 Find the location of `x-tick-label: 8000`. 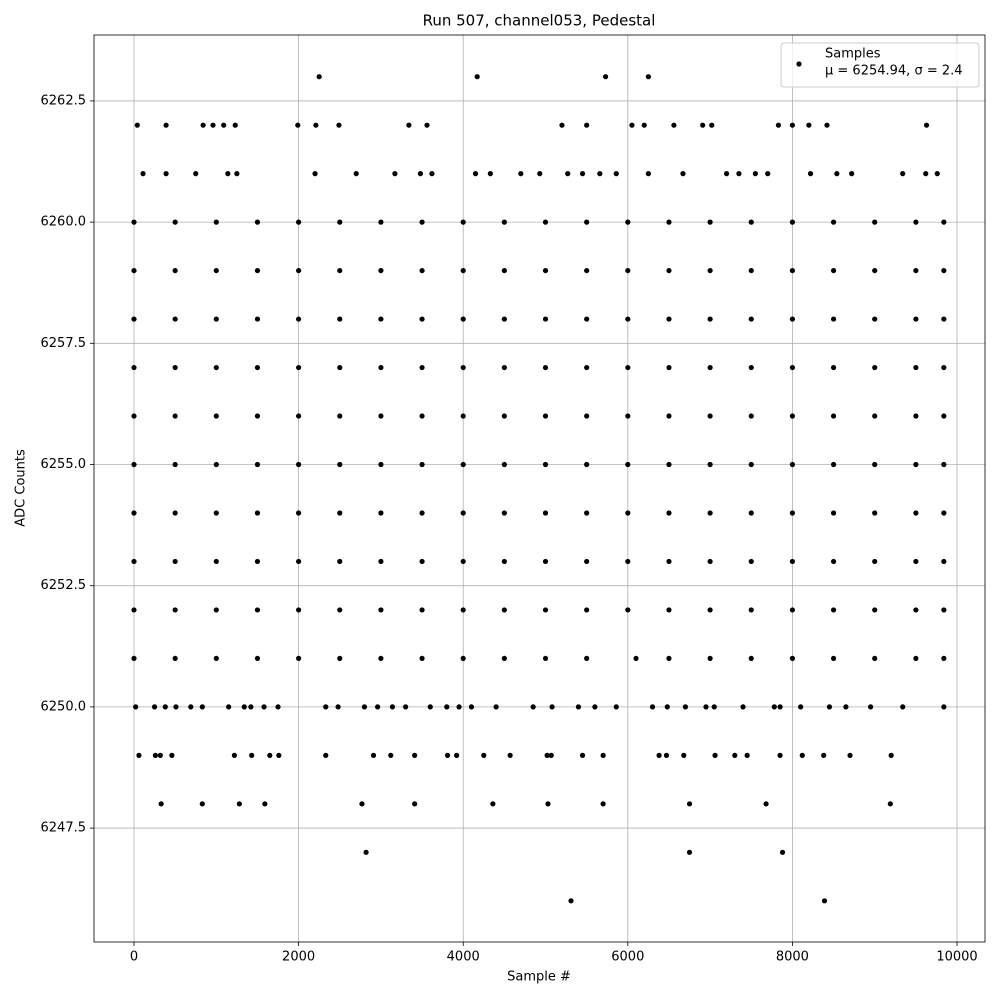

x-tick-label: 8000 is located at coordinates (792, 957).